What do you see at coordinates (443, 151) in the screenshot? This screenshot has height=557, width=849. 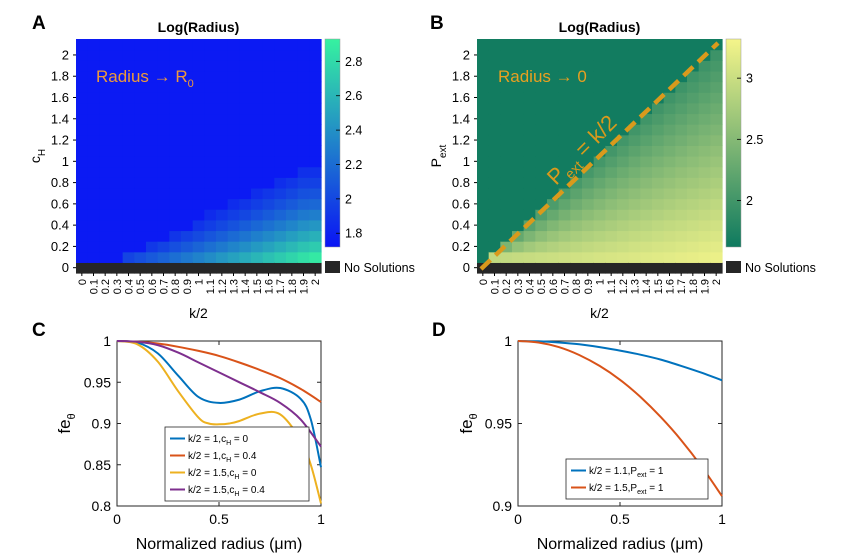 I see `y-axis-label-sub: ext` at bounding box center [443, 151].